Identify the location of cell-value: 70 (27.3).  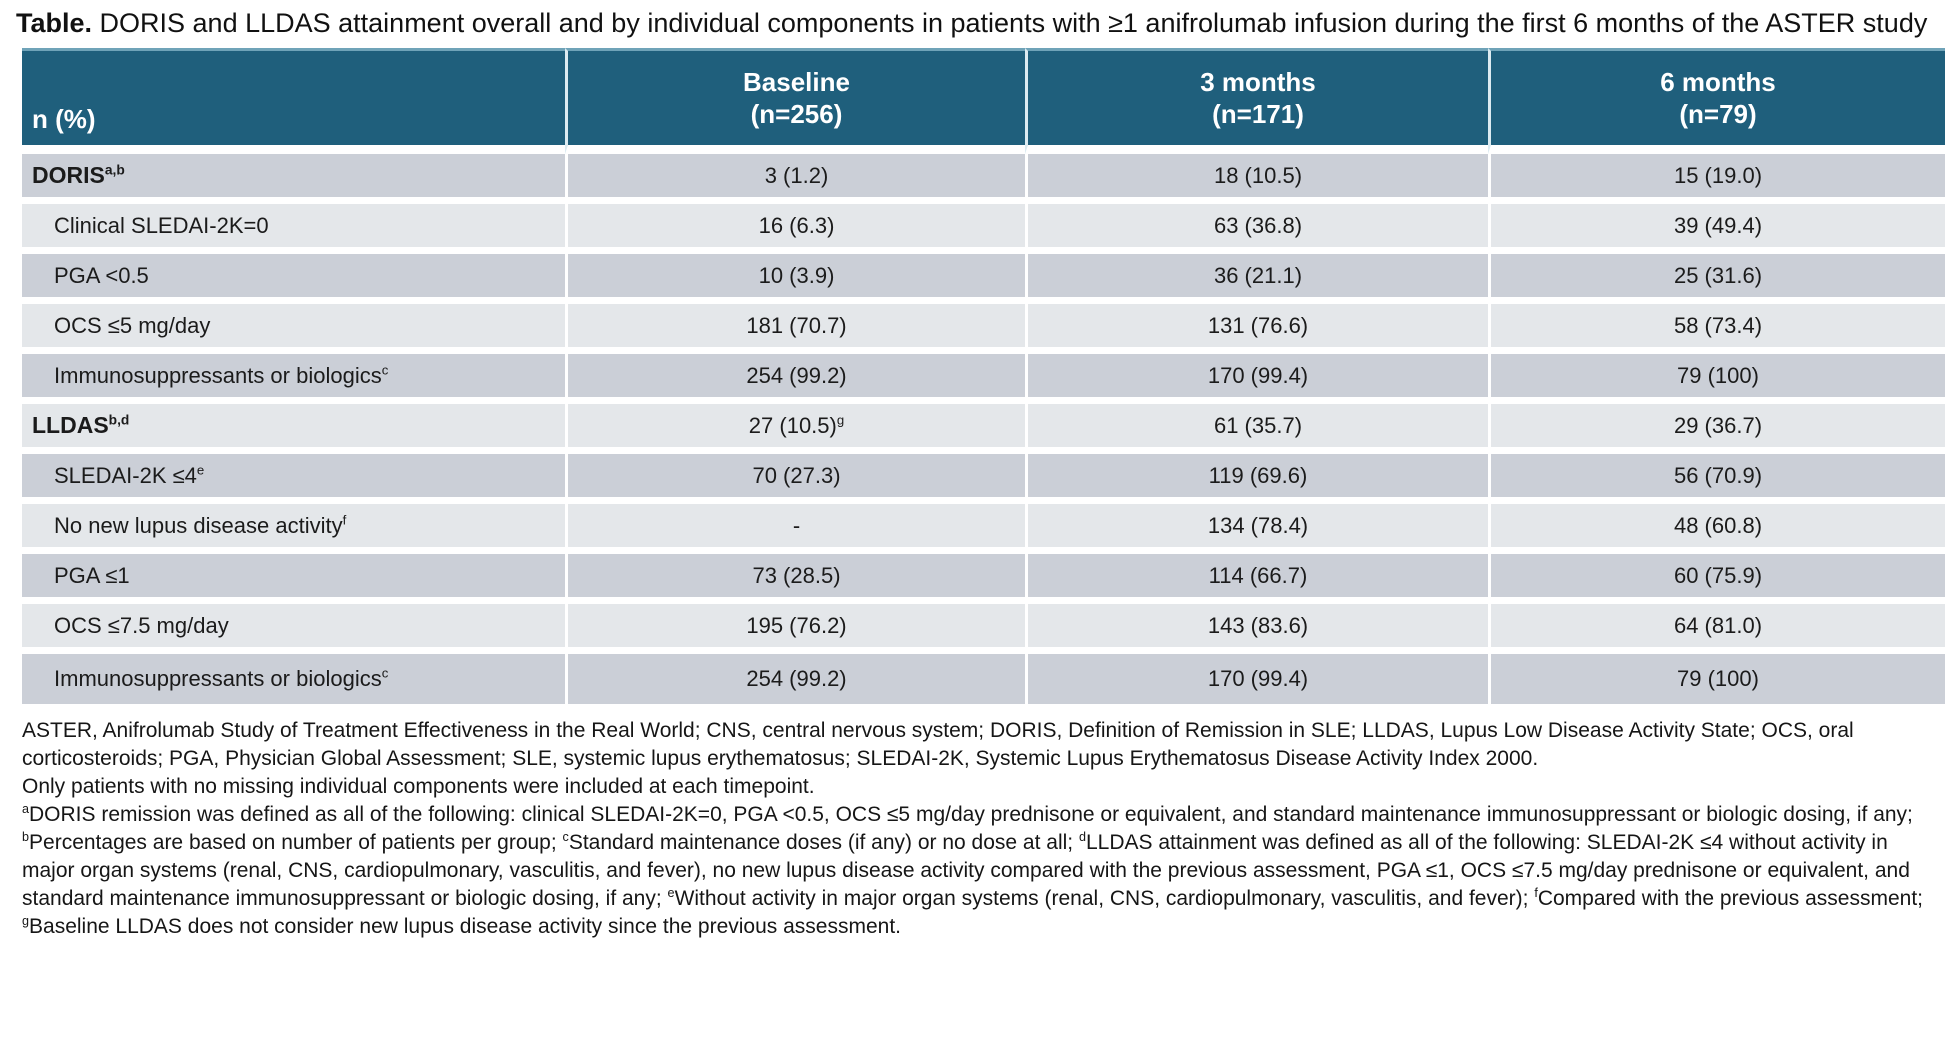
(795, 479).